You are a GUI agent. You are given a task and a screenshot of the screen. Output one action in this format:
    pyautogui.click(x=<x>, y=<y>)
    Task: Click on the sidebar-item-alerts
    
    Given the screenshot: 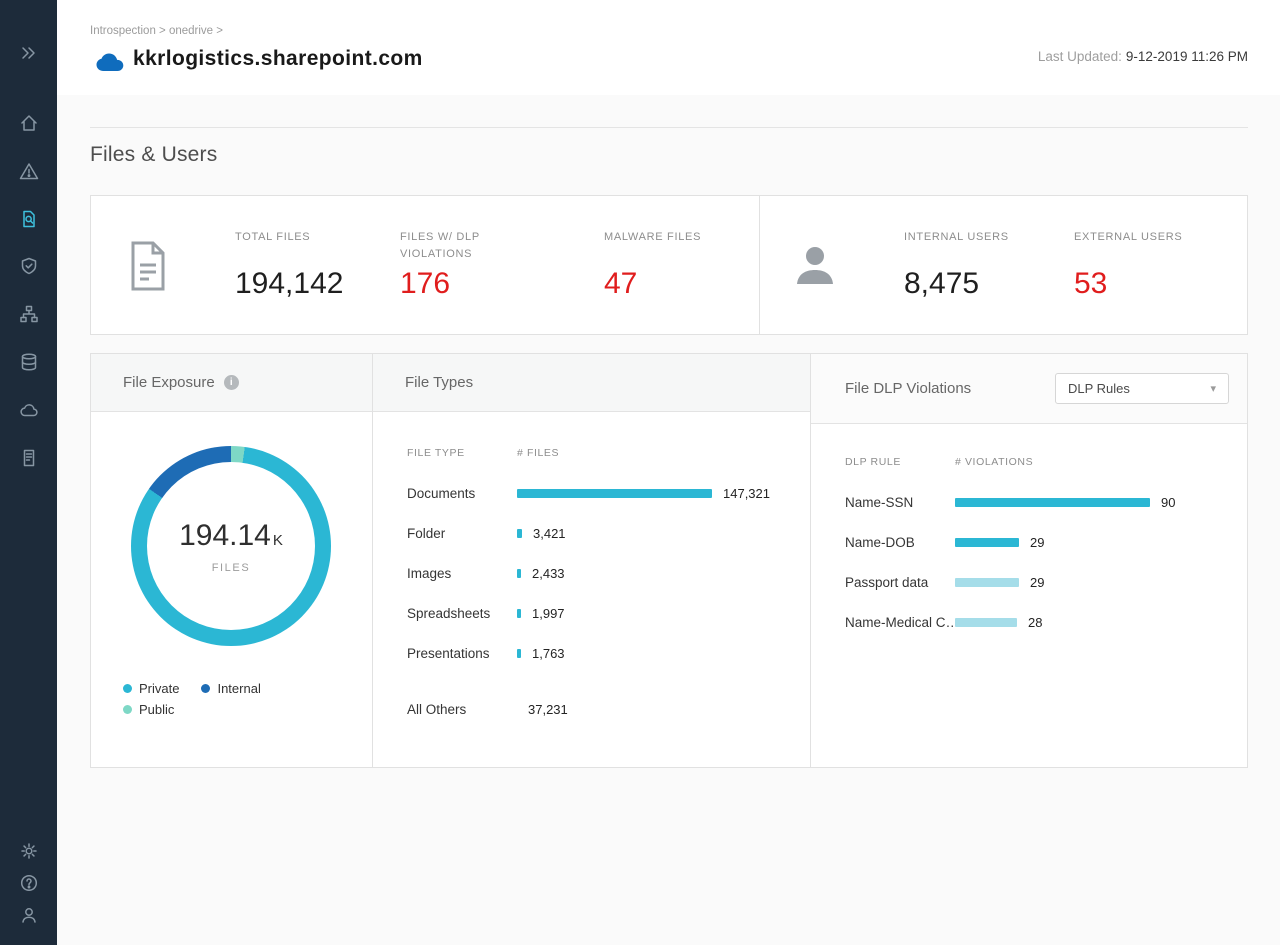 What is the action you would take?
    pyautogui.click(x=28, y=171)
    